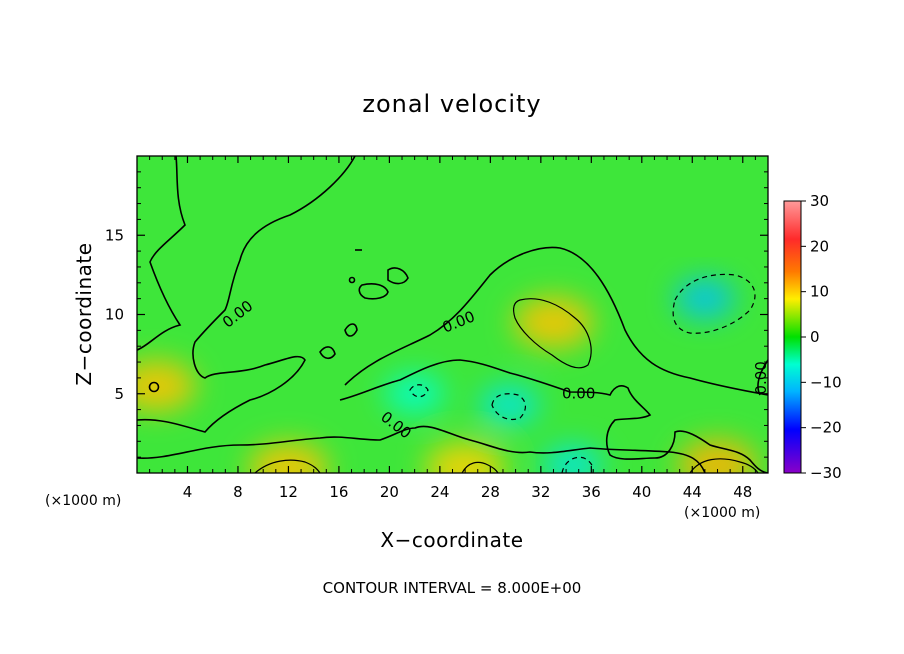 The image size is (904, 654). Describe the element at coordinates (815, 337) in the screenshot. I see `colorbar-tick-label: 0` at that location.